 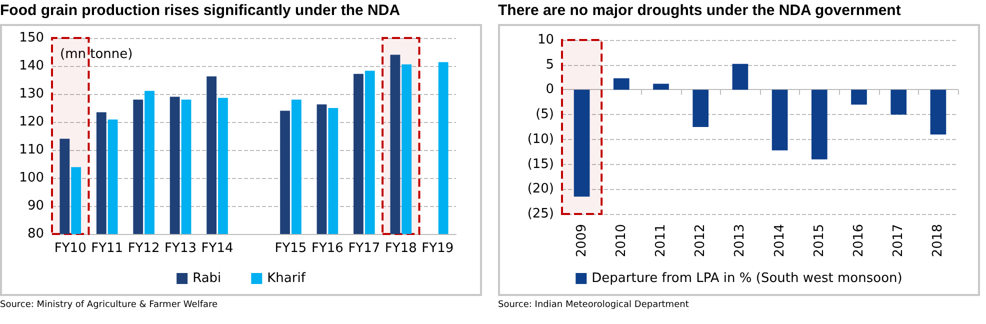 What do you see at coordinates (898, 241) in the screenshot?
I see `x-tick-label: 2017` at bounding box center [898, 241].